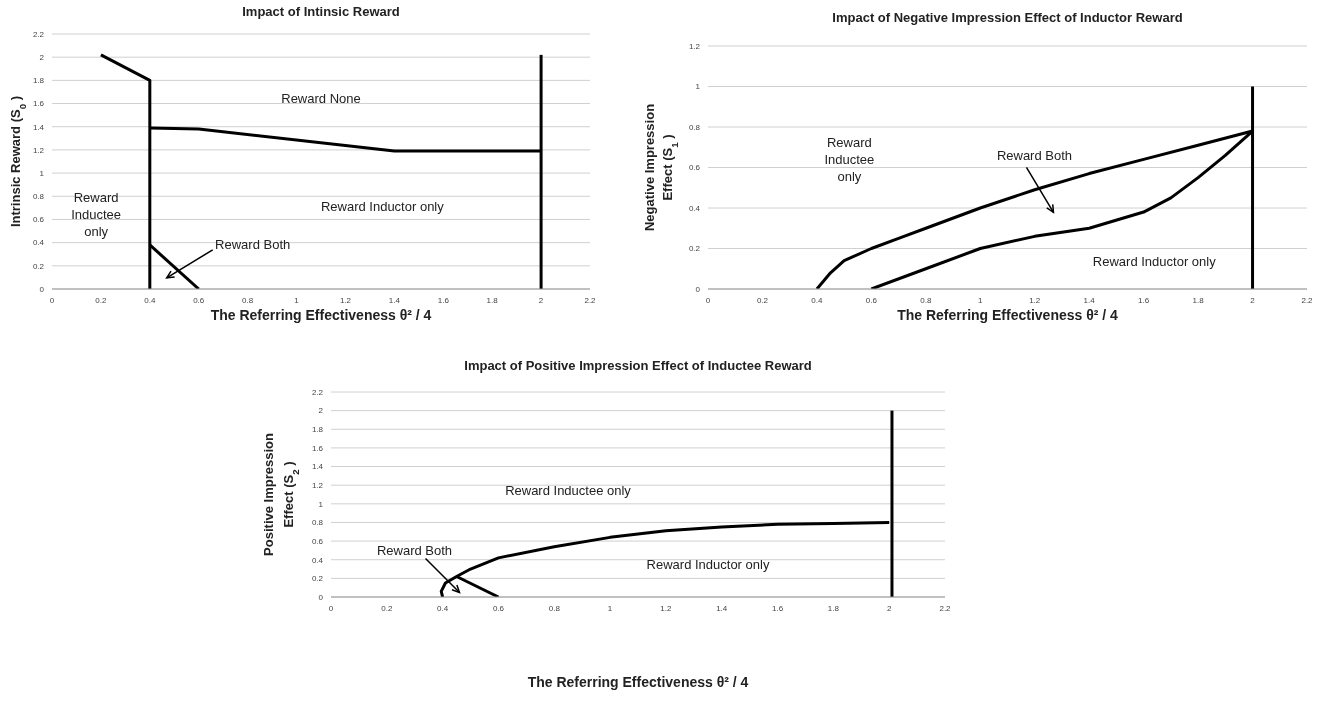 The image size is (1325, 706). What do you see at coordinates (638, 365) in the screenshot?
I see `chart-title: Impact of Positive Impression Effect of Inductee Reward` at bounding box center [638, 365].